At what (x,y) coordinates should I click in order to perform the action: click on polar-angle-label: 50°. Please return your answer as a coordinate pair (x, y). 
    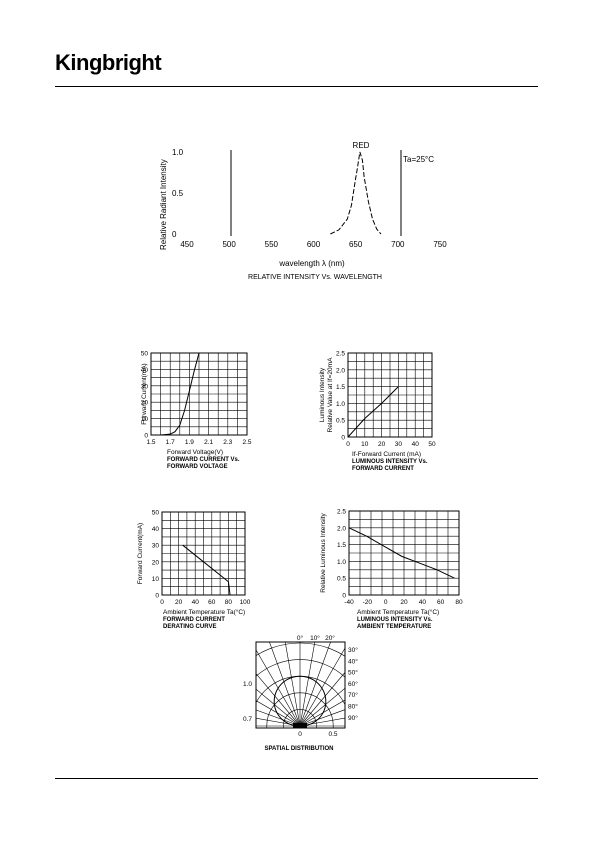
    Looking at the image, I should click on (353, 673).